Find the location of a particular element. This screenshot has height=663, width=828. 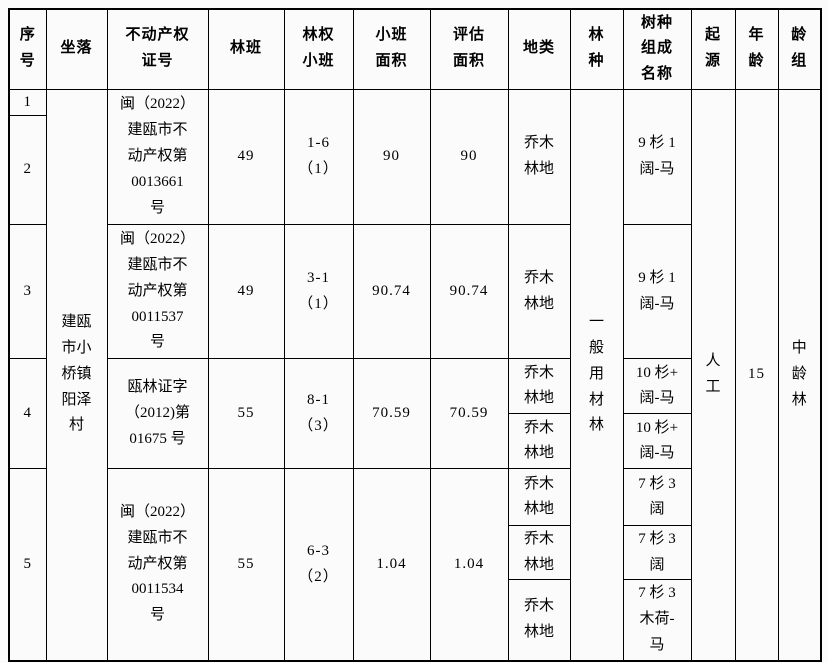

table-row-5-sub-2: 乔木 林地 7 杉 3 阔 is located at coordinates (415, 553).